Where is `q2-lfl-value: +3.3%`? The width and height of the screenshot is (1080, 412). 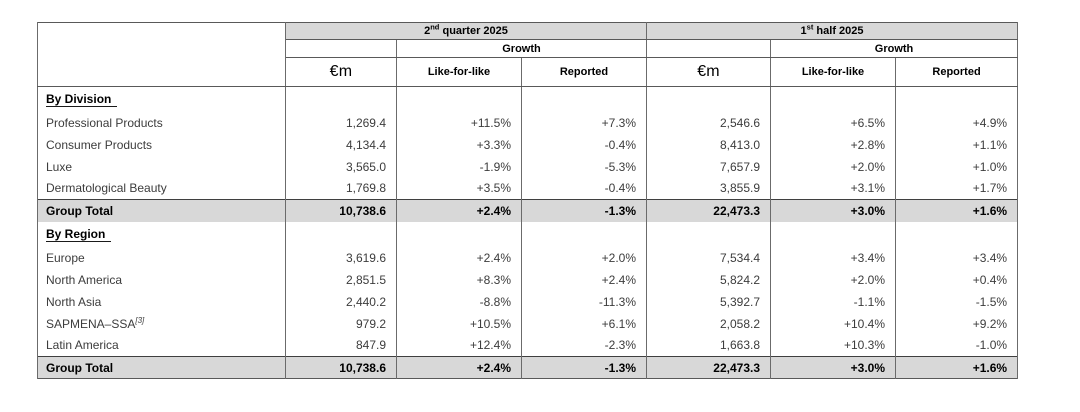
q2-lfl-value: +3.3% is located at coordinates (459, 144).